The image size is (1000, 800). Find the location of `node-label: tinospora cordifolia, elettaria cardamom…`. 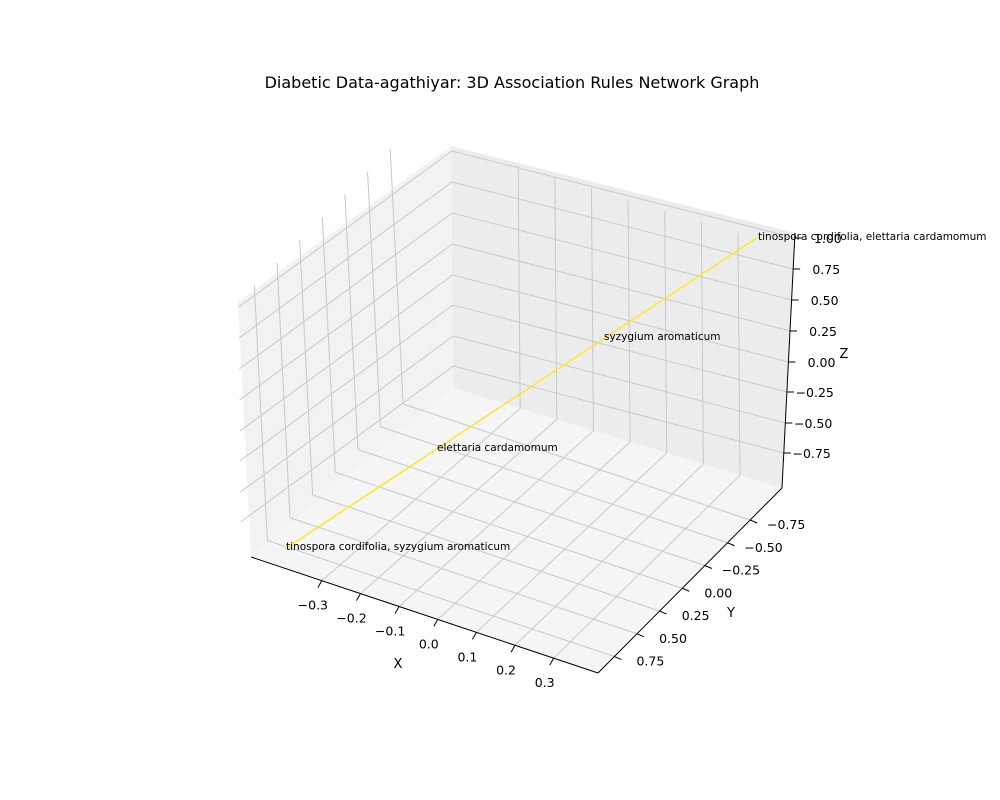

node-label: tinospora cordifolia, elettaria cardamom… is located at coordinates (872, 237).